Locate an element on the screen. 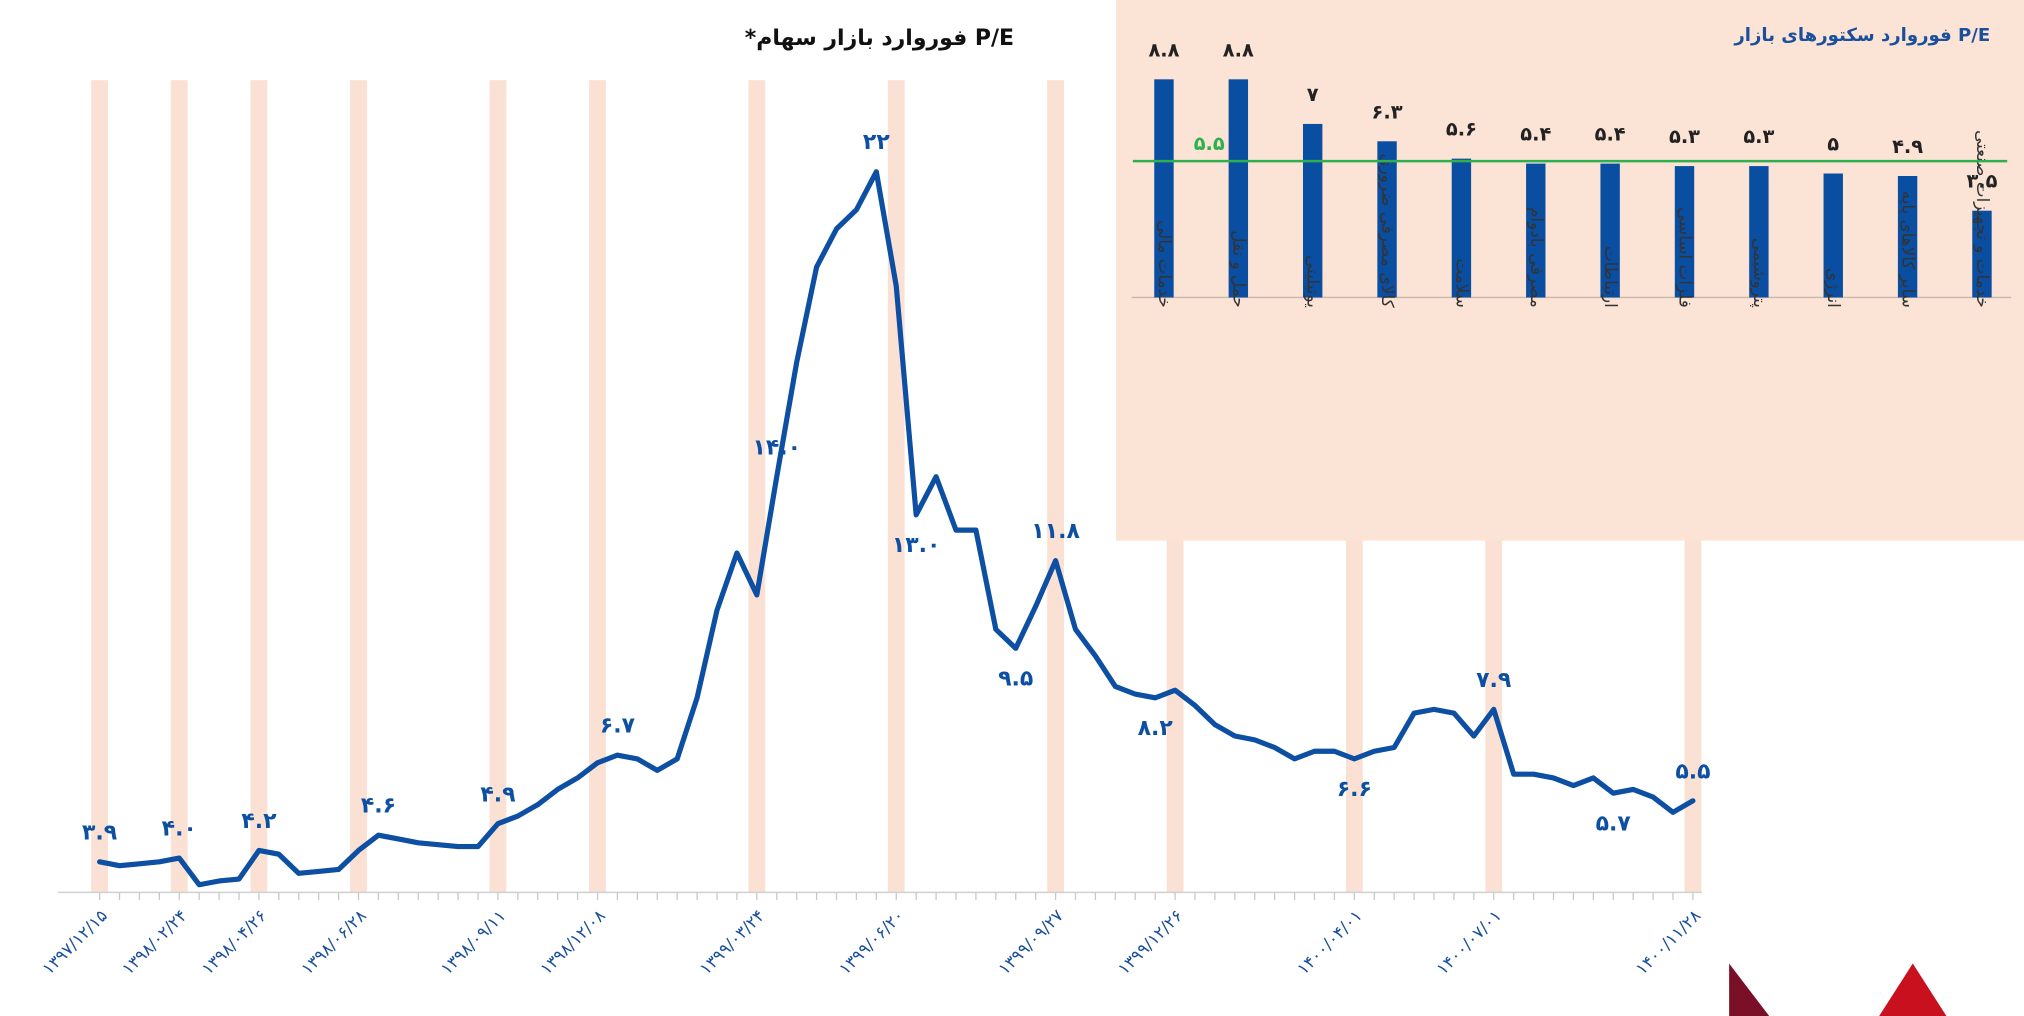  data-label: ۴.۶ is located at coordinates (378, 806).